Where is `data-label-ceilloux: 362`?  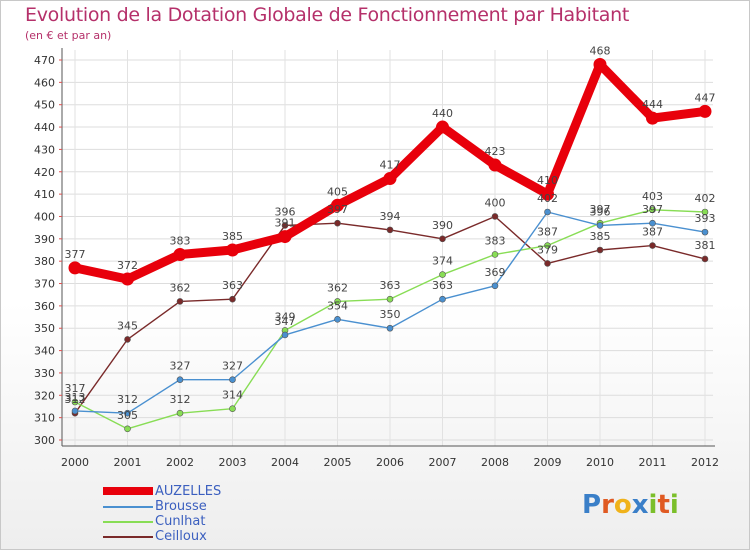
data-label-ceilloux: 362 is located at coordinates (180, 287).